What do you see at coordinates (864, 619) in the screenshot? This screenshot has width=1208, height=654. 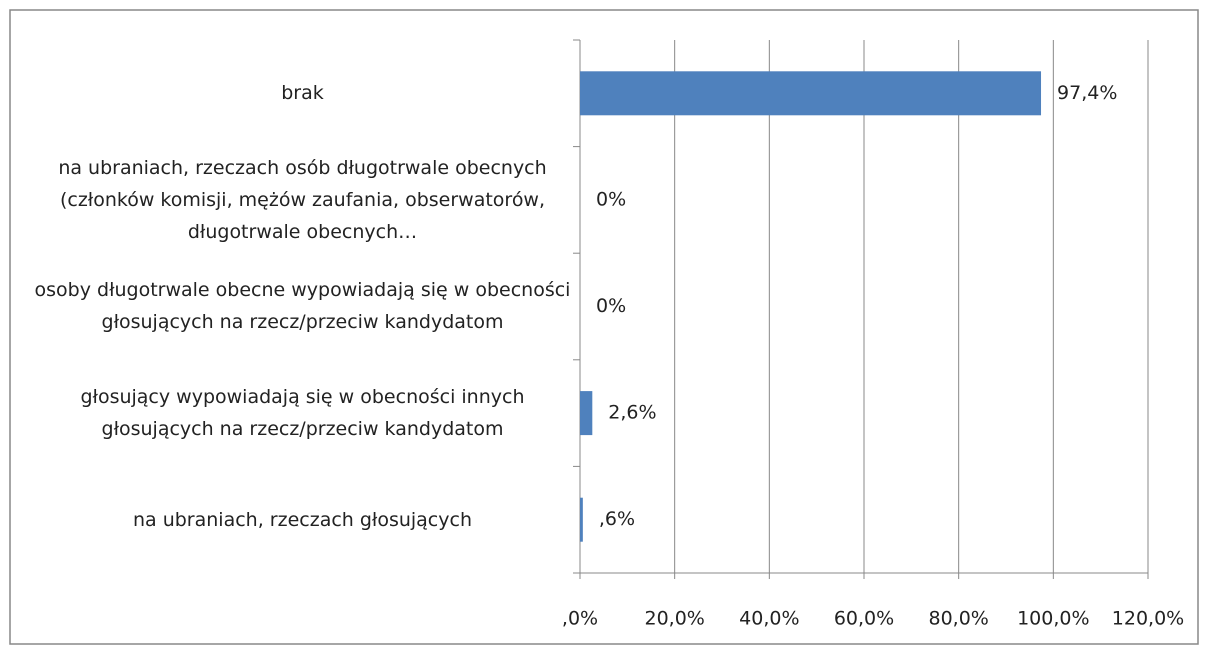 I see `x-tick-label: 60,0%` at bounding box center [864, 619].